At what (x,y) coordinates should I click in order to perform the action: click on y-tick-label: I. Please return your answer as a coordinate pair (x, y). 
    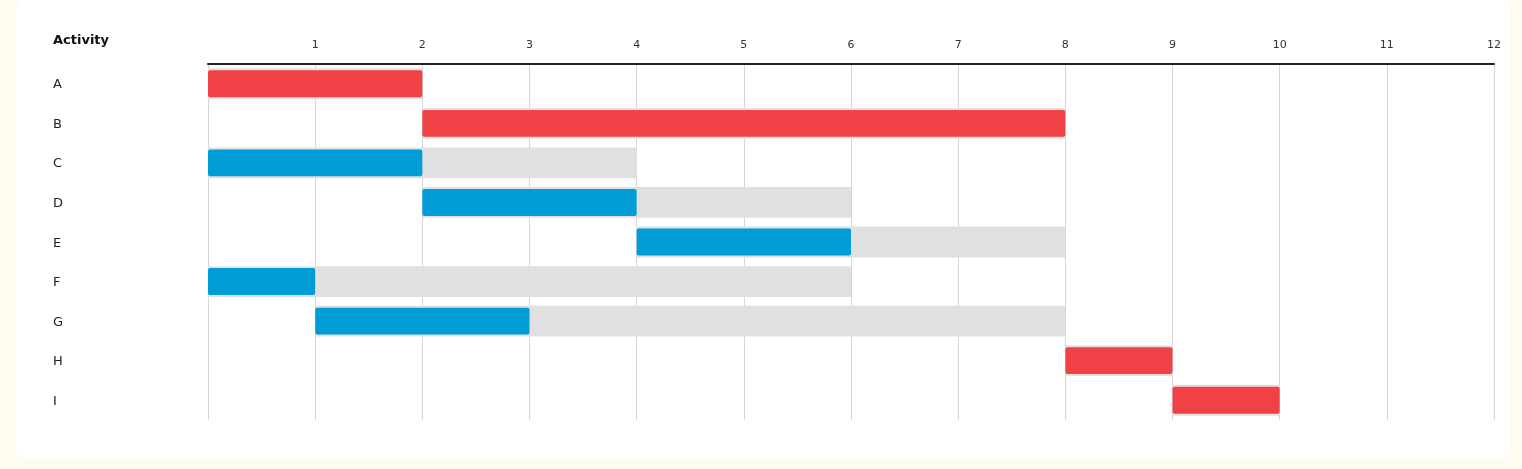
    Looking at the image, I should click on (55, 400).